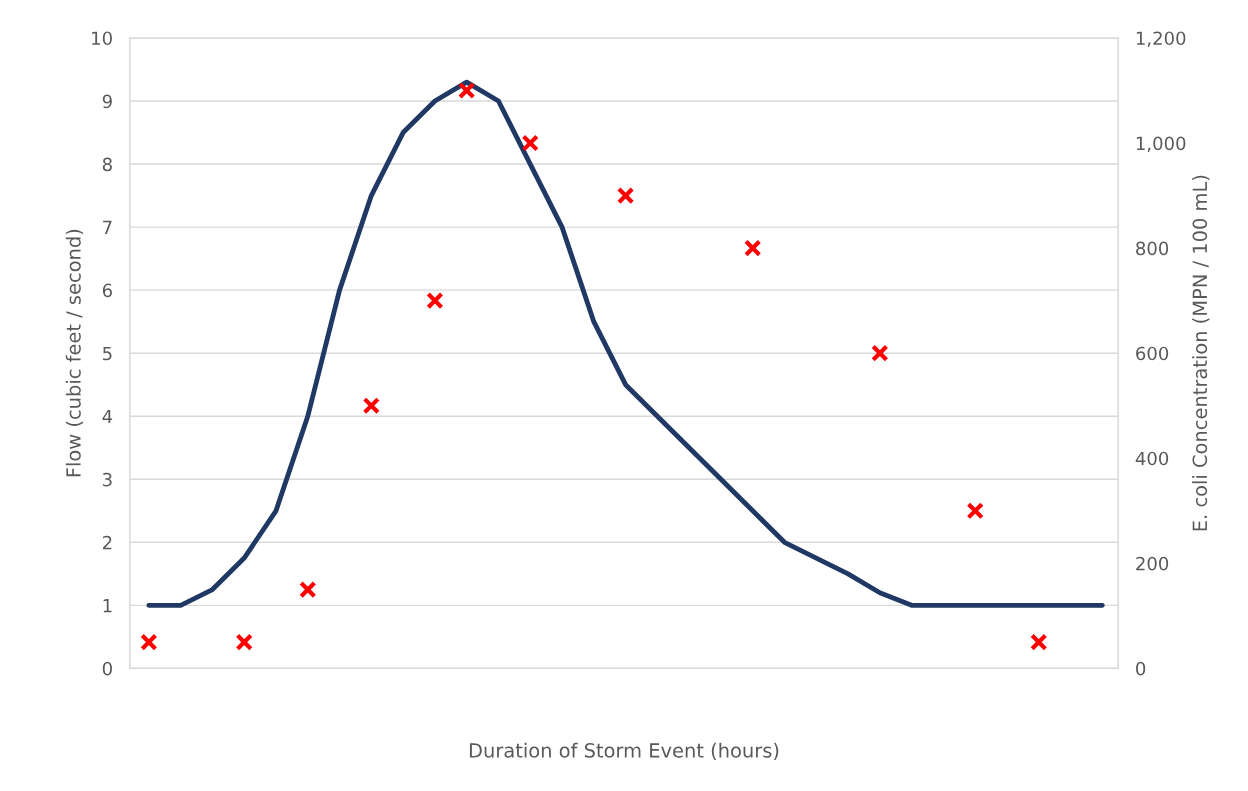  I want to click on y-tick-label: 0, so click(107, 668).